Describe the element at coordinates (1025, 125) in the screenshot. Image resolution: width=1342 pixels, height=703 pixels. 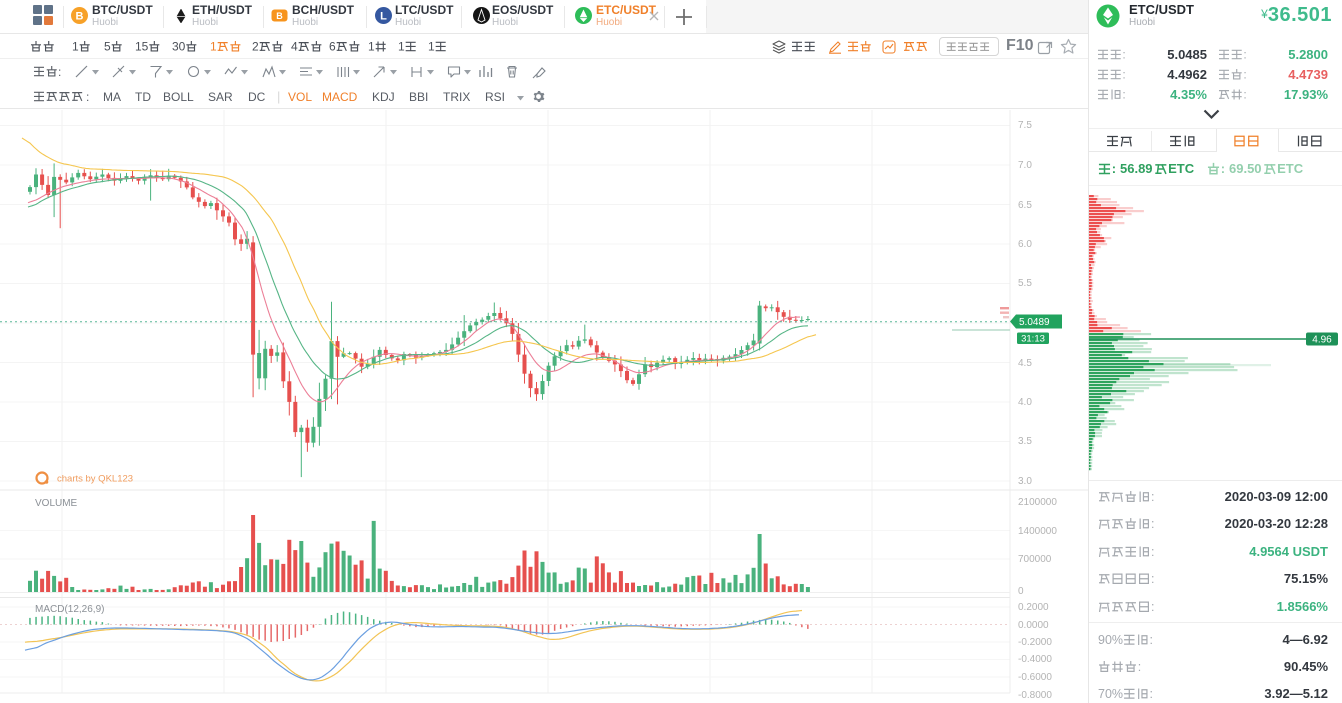
I see `svg-text: 7.5` at that location.